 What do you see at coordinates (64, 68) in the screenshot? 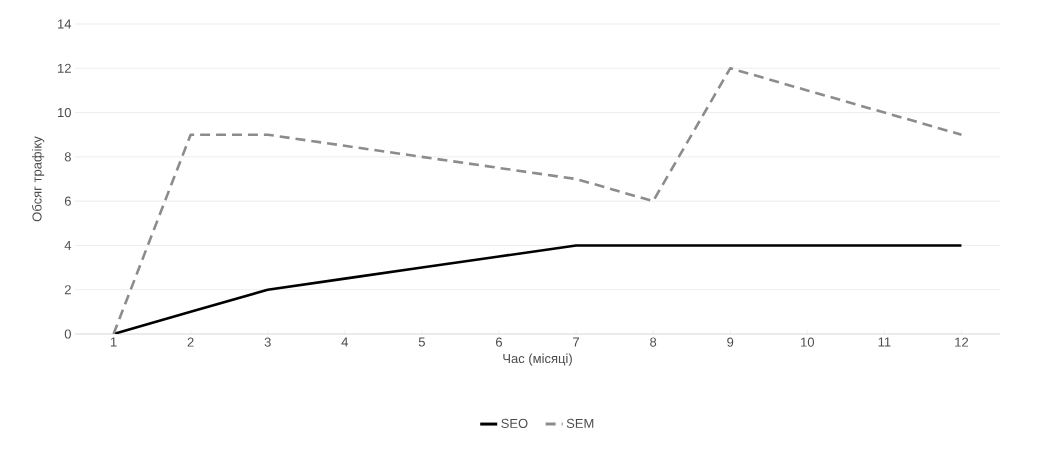
I see `y-tick-label: 12` at bounding box center [64, 68].